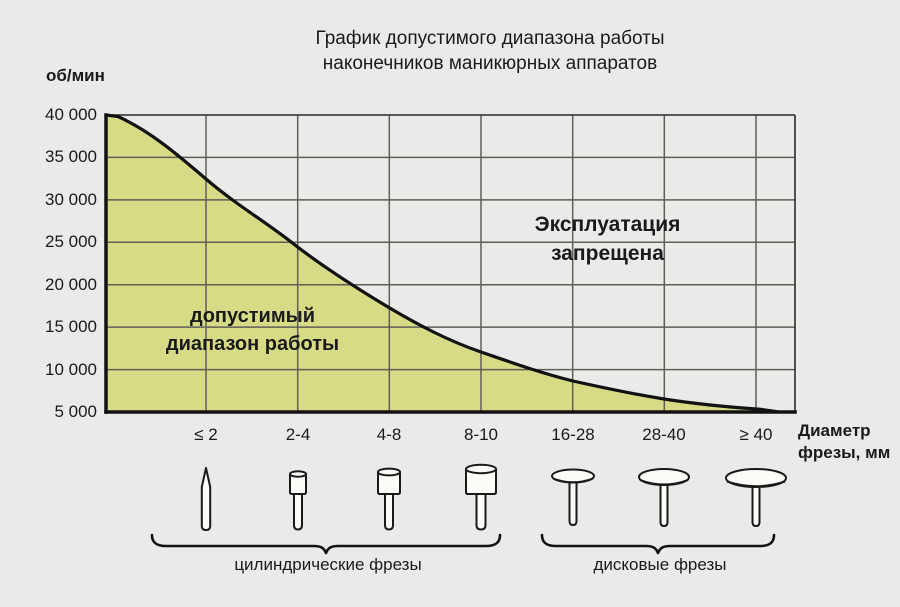 The width and height of the screenshot is (900, 607). What do you see at coordinates (252, 330) in the screenshot?
I see `allowed-region-label: допустимый диапазон работы` at bounding box center [252, 330].